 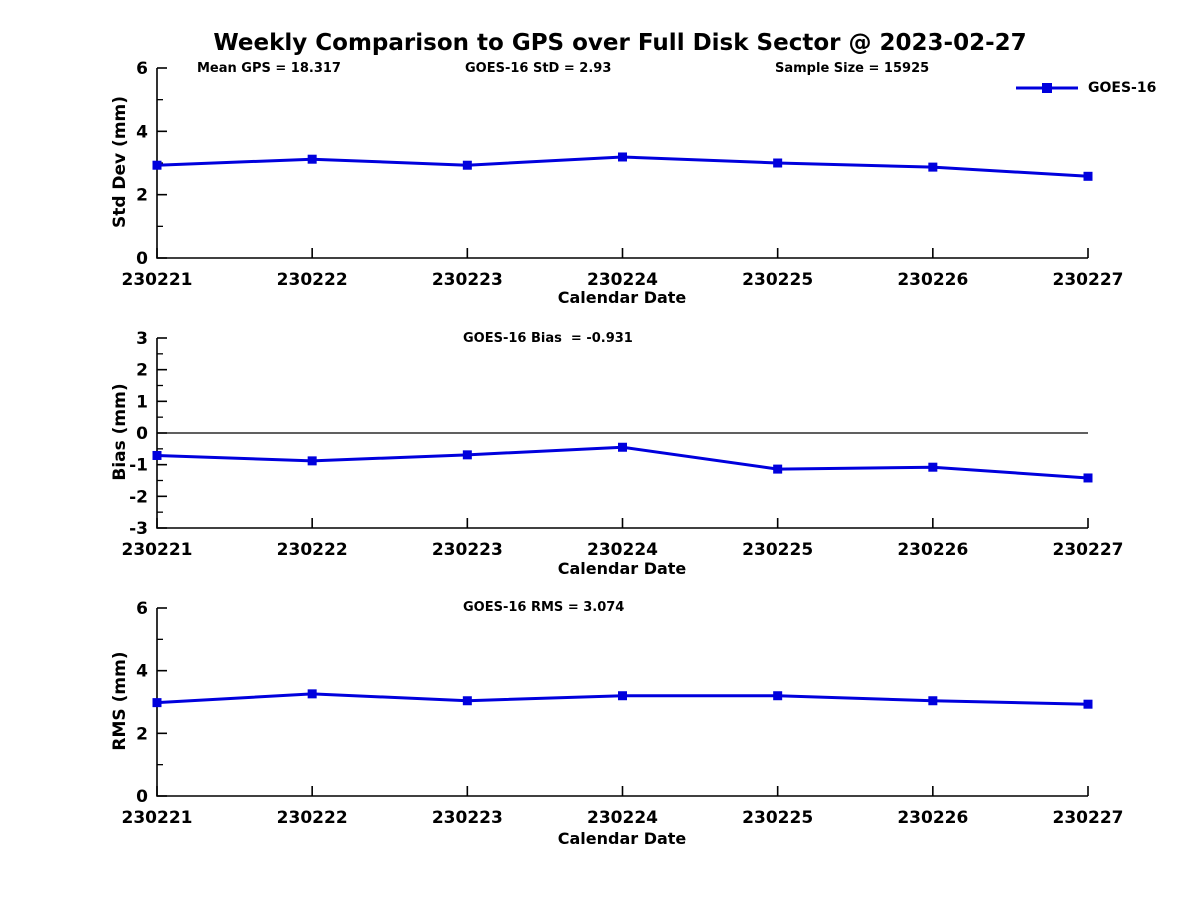 What do you see at coordinates (544, 607) in the screenshot?
I see `annotation-goes16-rms: GOES-16 RMS = 3.074` at bounding box center [544, 607].